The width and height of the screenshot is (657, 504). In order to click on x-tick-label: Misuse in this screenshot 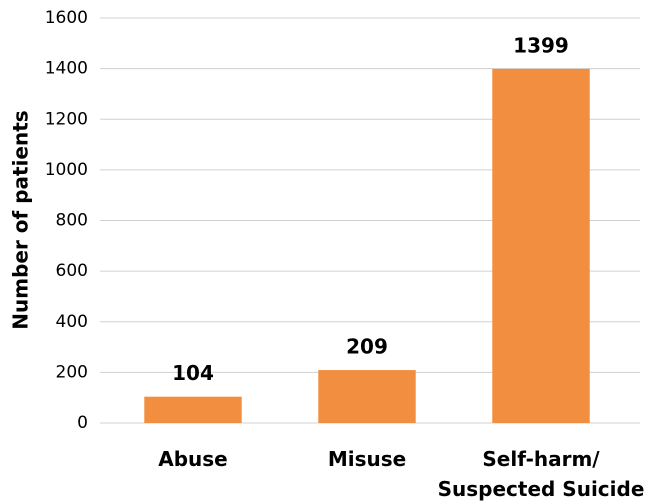, I will do `click(367, 459)`.